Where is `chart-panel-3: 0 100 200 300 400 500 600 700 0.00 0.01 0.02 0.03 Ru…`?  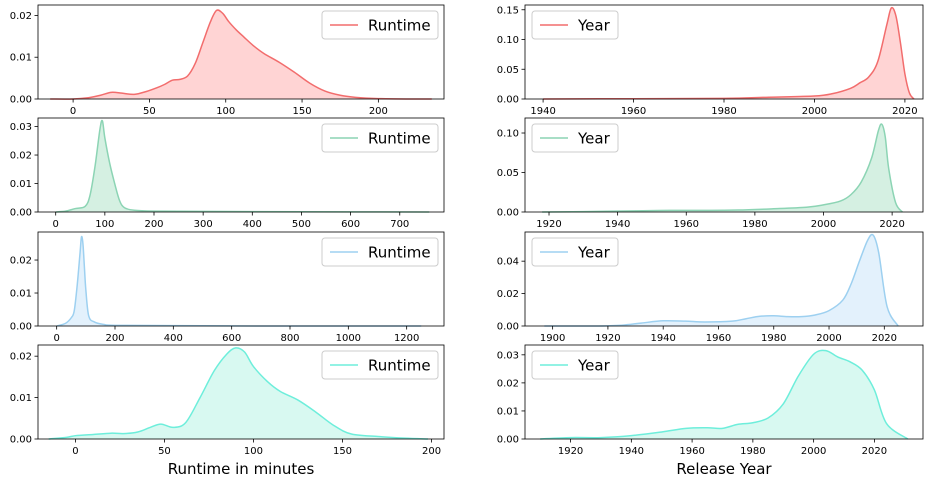
chart-panel-3: 0 100 200 300 400 500 600 700 0.00 0.01 0.02 0.03 Ru… is located at coordinates (227, 173).